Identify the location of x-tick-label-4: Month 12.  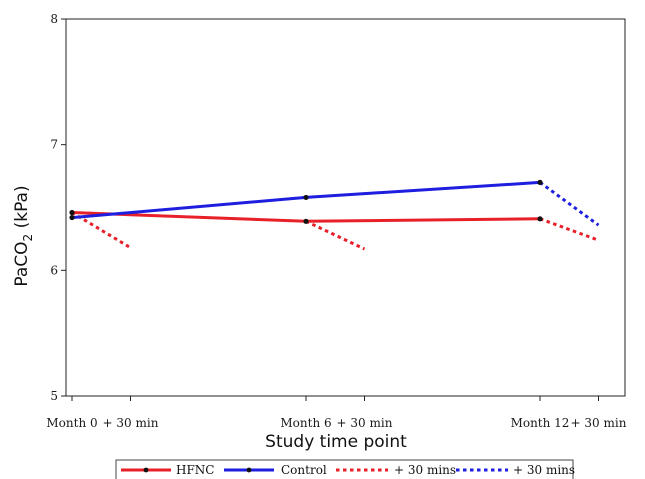
(540, 423).